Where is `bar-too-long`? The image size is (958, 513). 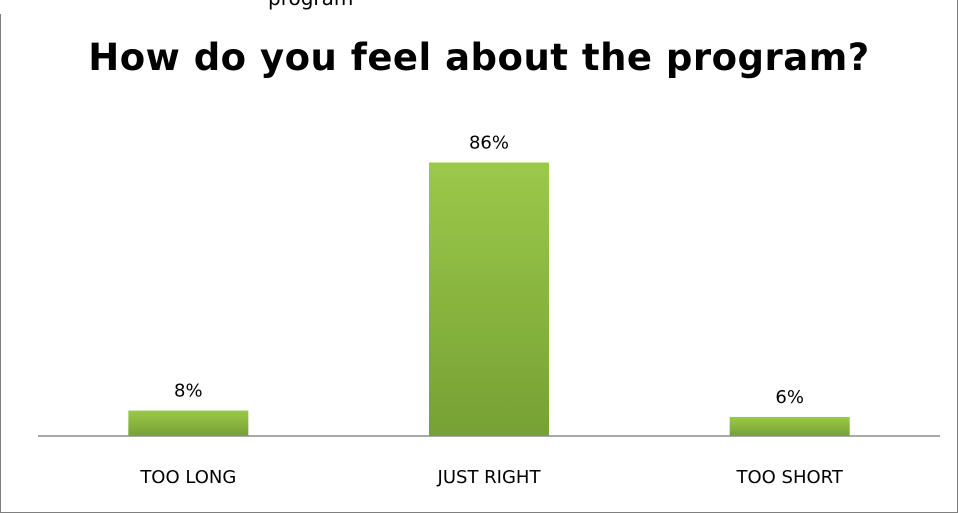 bar-too-long is located at coordinates (188, 423).